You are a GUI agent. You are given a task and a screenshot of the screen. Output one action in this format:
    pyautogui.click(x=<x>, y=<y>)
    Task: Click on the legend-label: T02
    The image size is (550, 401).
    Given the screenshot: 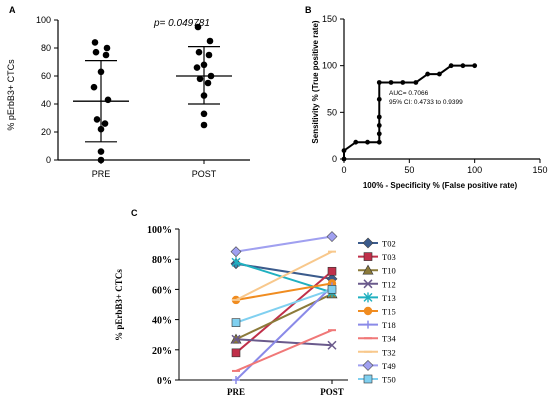 What is the action you would take?
    pyautogui.click(x=389, y=244)
    